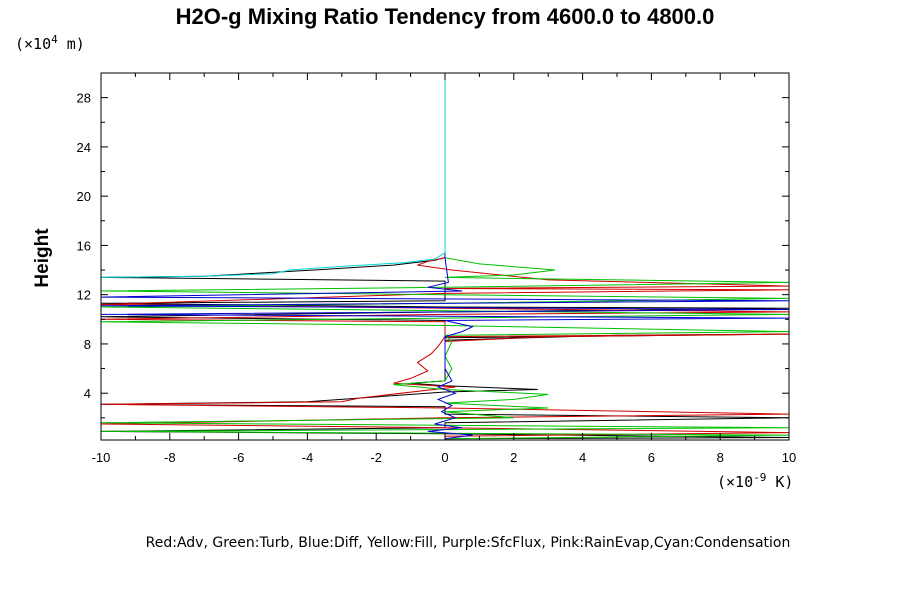 This screenshot has height=600, width=900. I want to click on x-tick-label: 4, so click(582, 457).